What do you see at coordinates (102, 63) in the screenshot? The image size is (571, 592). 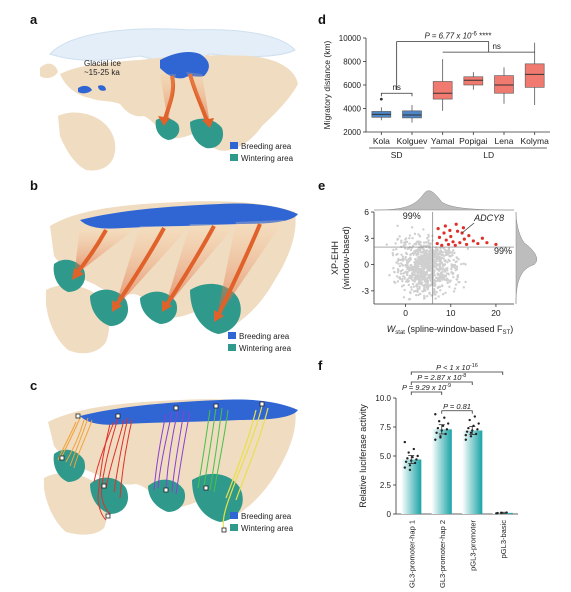 I see `ice-label-line1: Glacial ice` at bounding box center [102, 63].